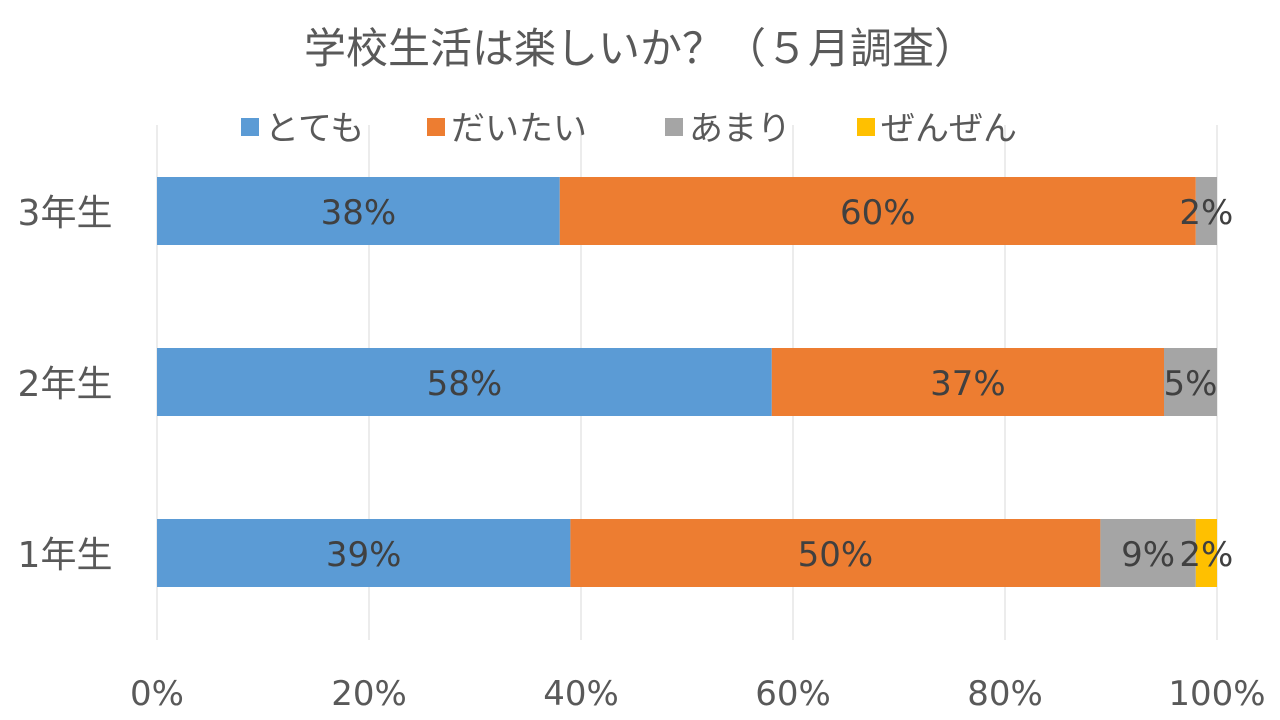 This screenshot has height=720, width=1280. Describe the element at coordinates (793, 694) in the screenshot. I see `x-tick-label: 60%` at that location.